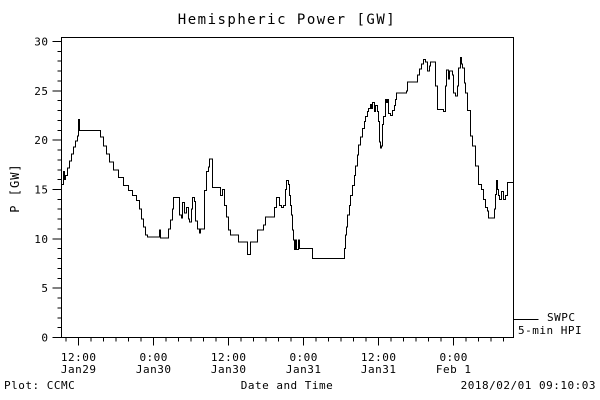 The image size is (600, 400). I want to click on y-tick-label: 0, so click(44, 338).